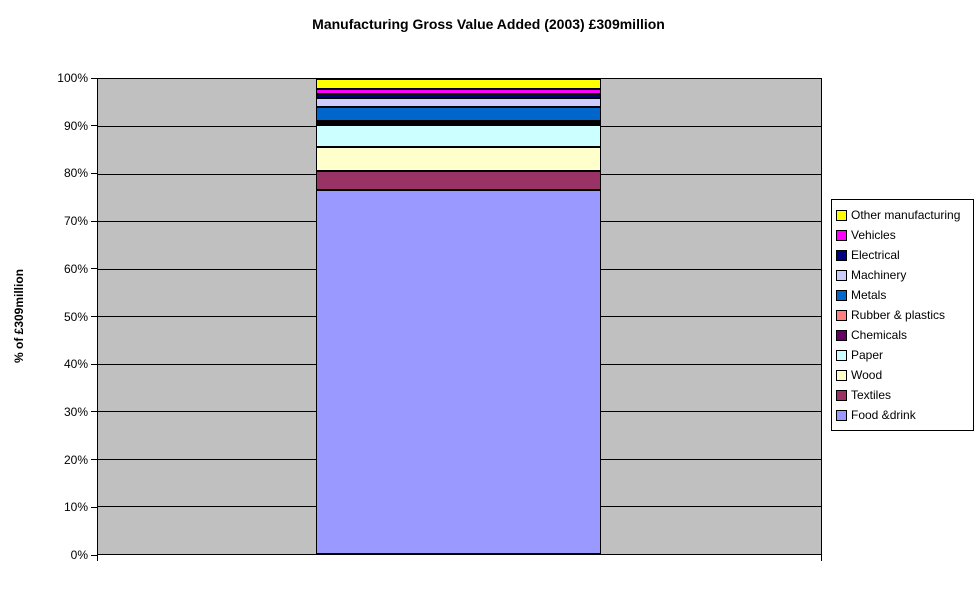 This screenshot has height=600, width=977. Describe the element at coordinates (75, 411) in the screenshot. I see `y-tick-label: 30%` at that location.